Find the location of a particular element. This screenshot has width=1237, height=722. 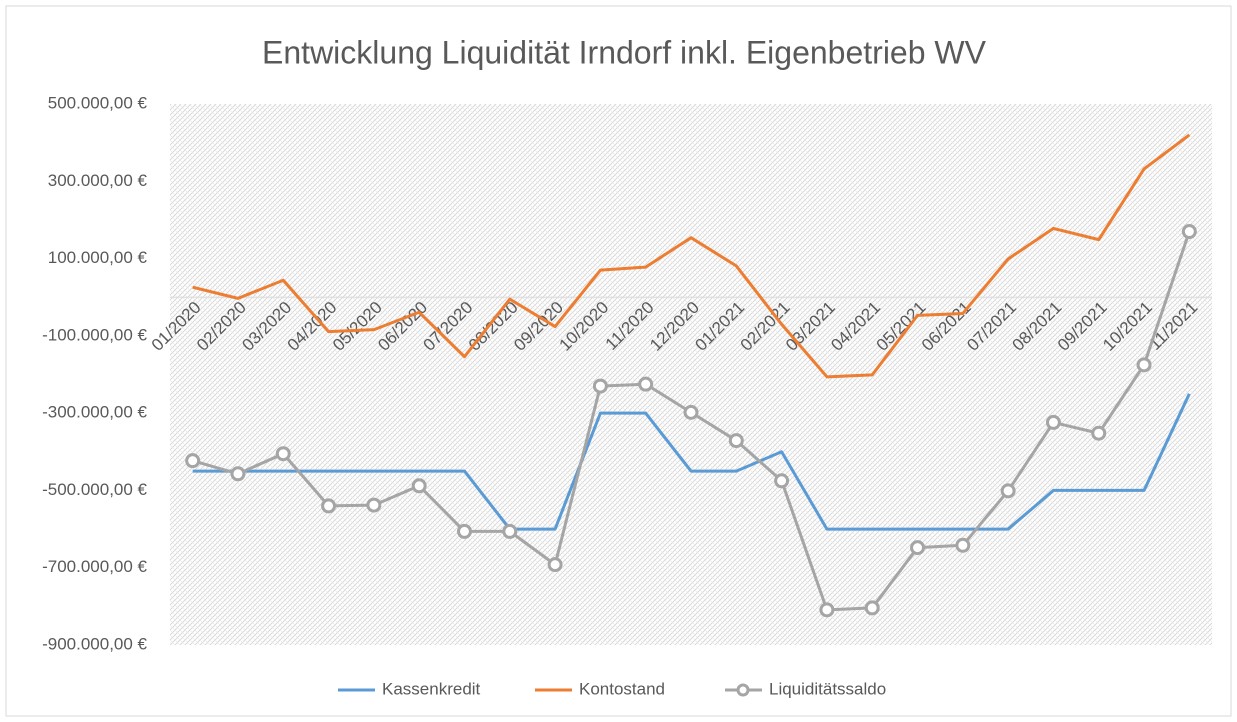

y-tick-label: 100.000,00 € is located at coordinates (98, 257).